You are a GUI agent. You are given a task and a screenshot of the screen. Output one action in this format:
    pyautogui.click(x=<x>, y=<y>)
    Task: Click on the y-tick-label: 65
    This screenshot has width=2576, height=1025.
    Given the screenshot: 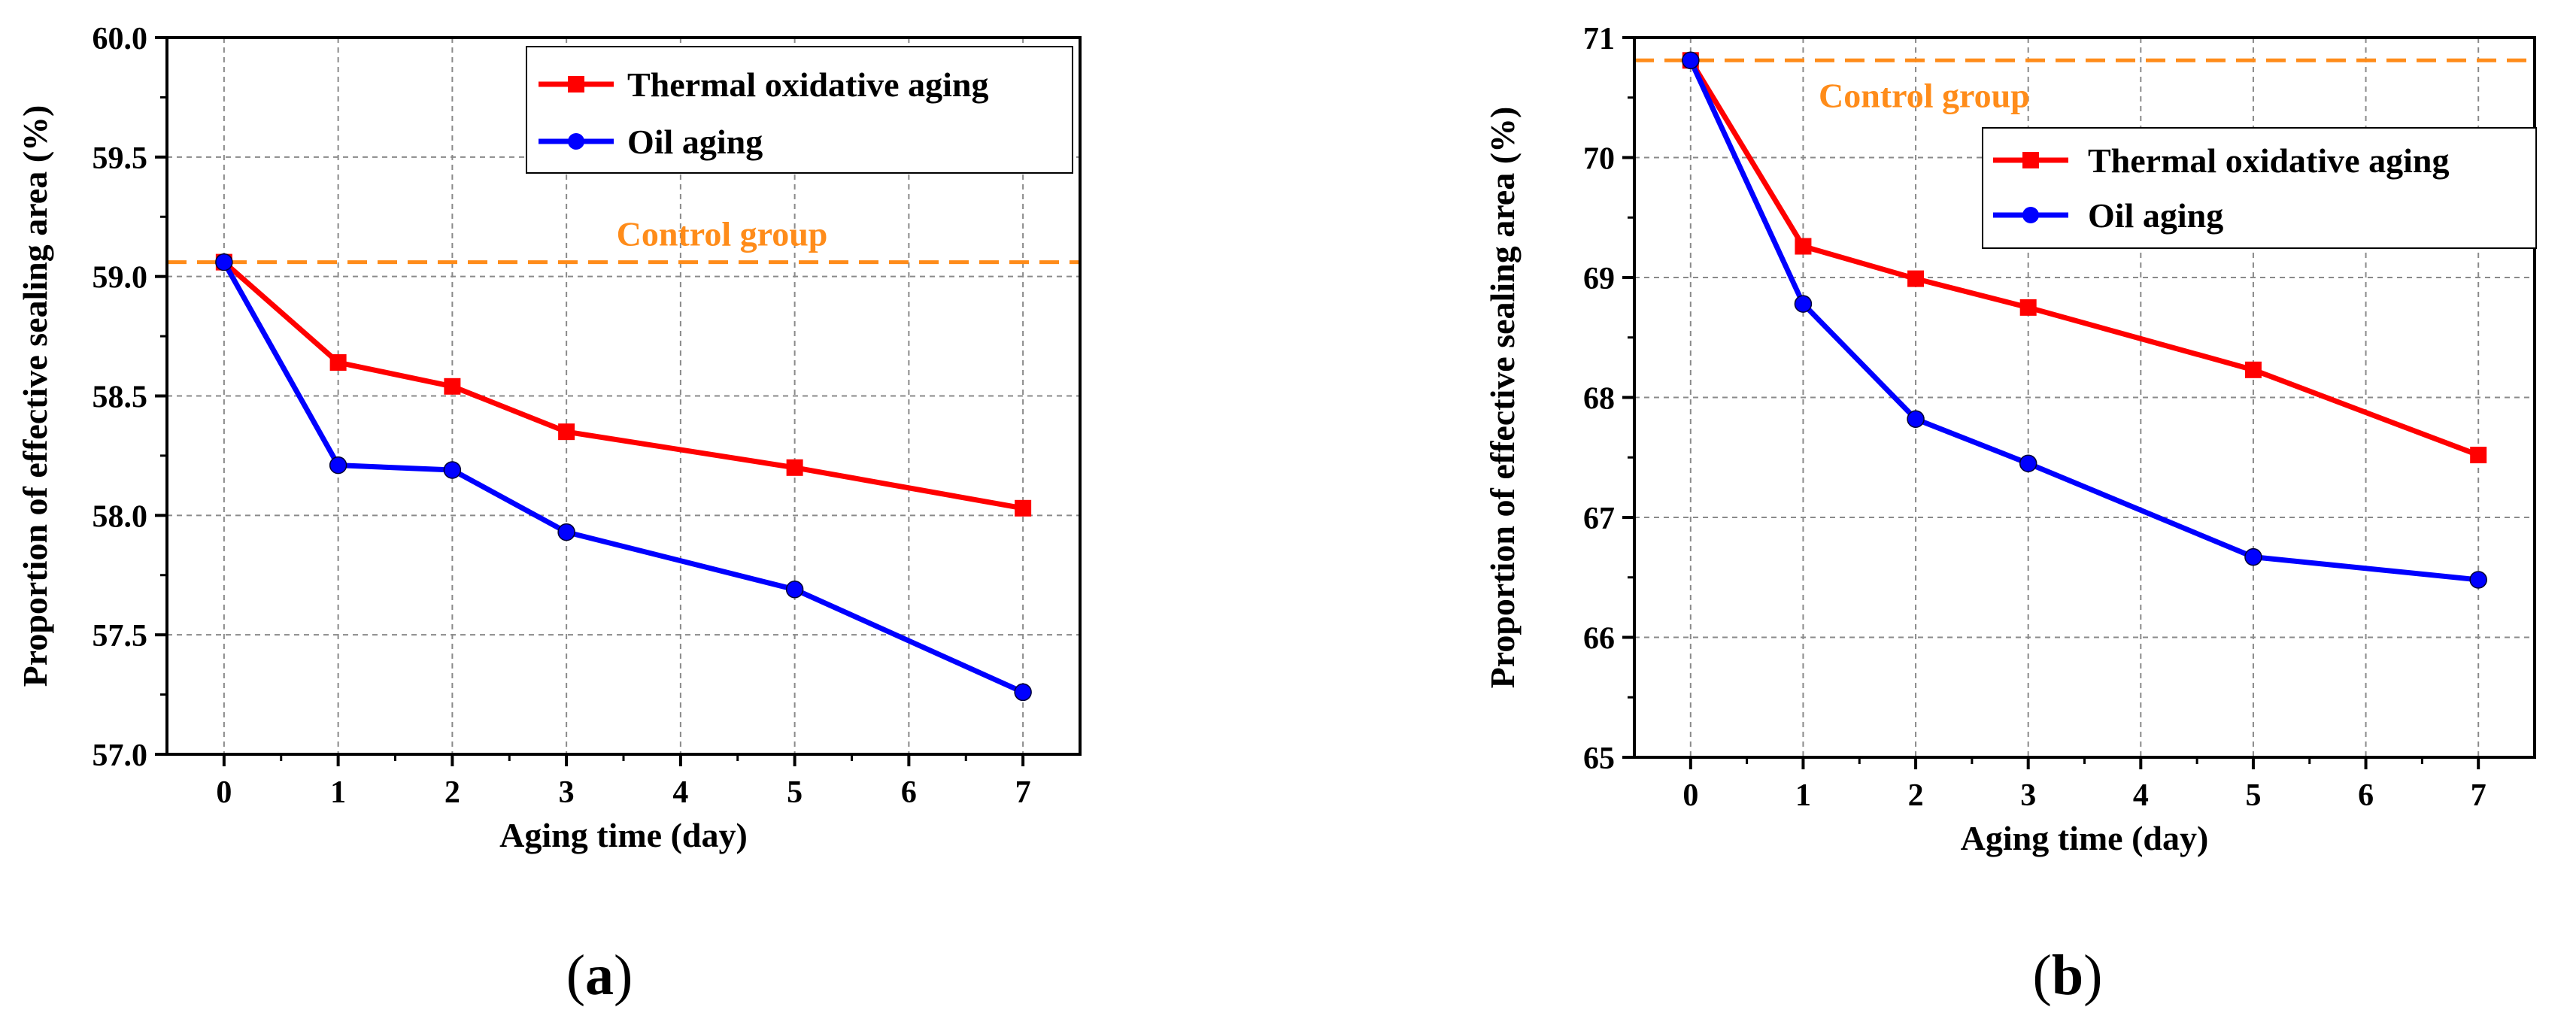 What is the action you would take?
    pyautogui.click(x=1599, y=758)
    